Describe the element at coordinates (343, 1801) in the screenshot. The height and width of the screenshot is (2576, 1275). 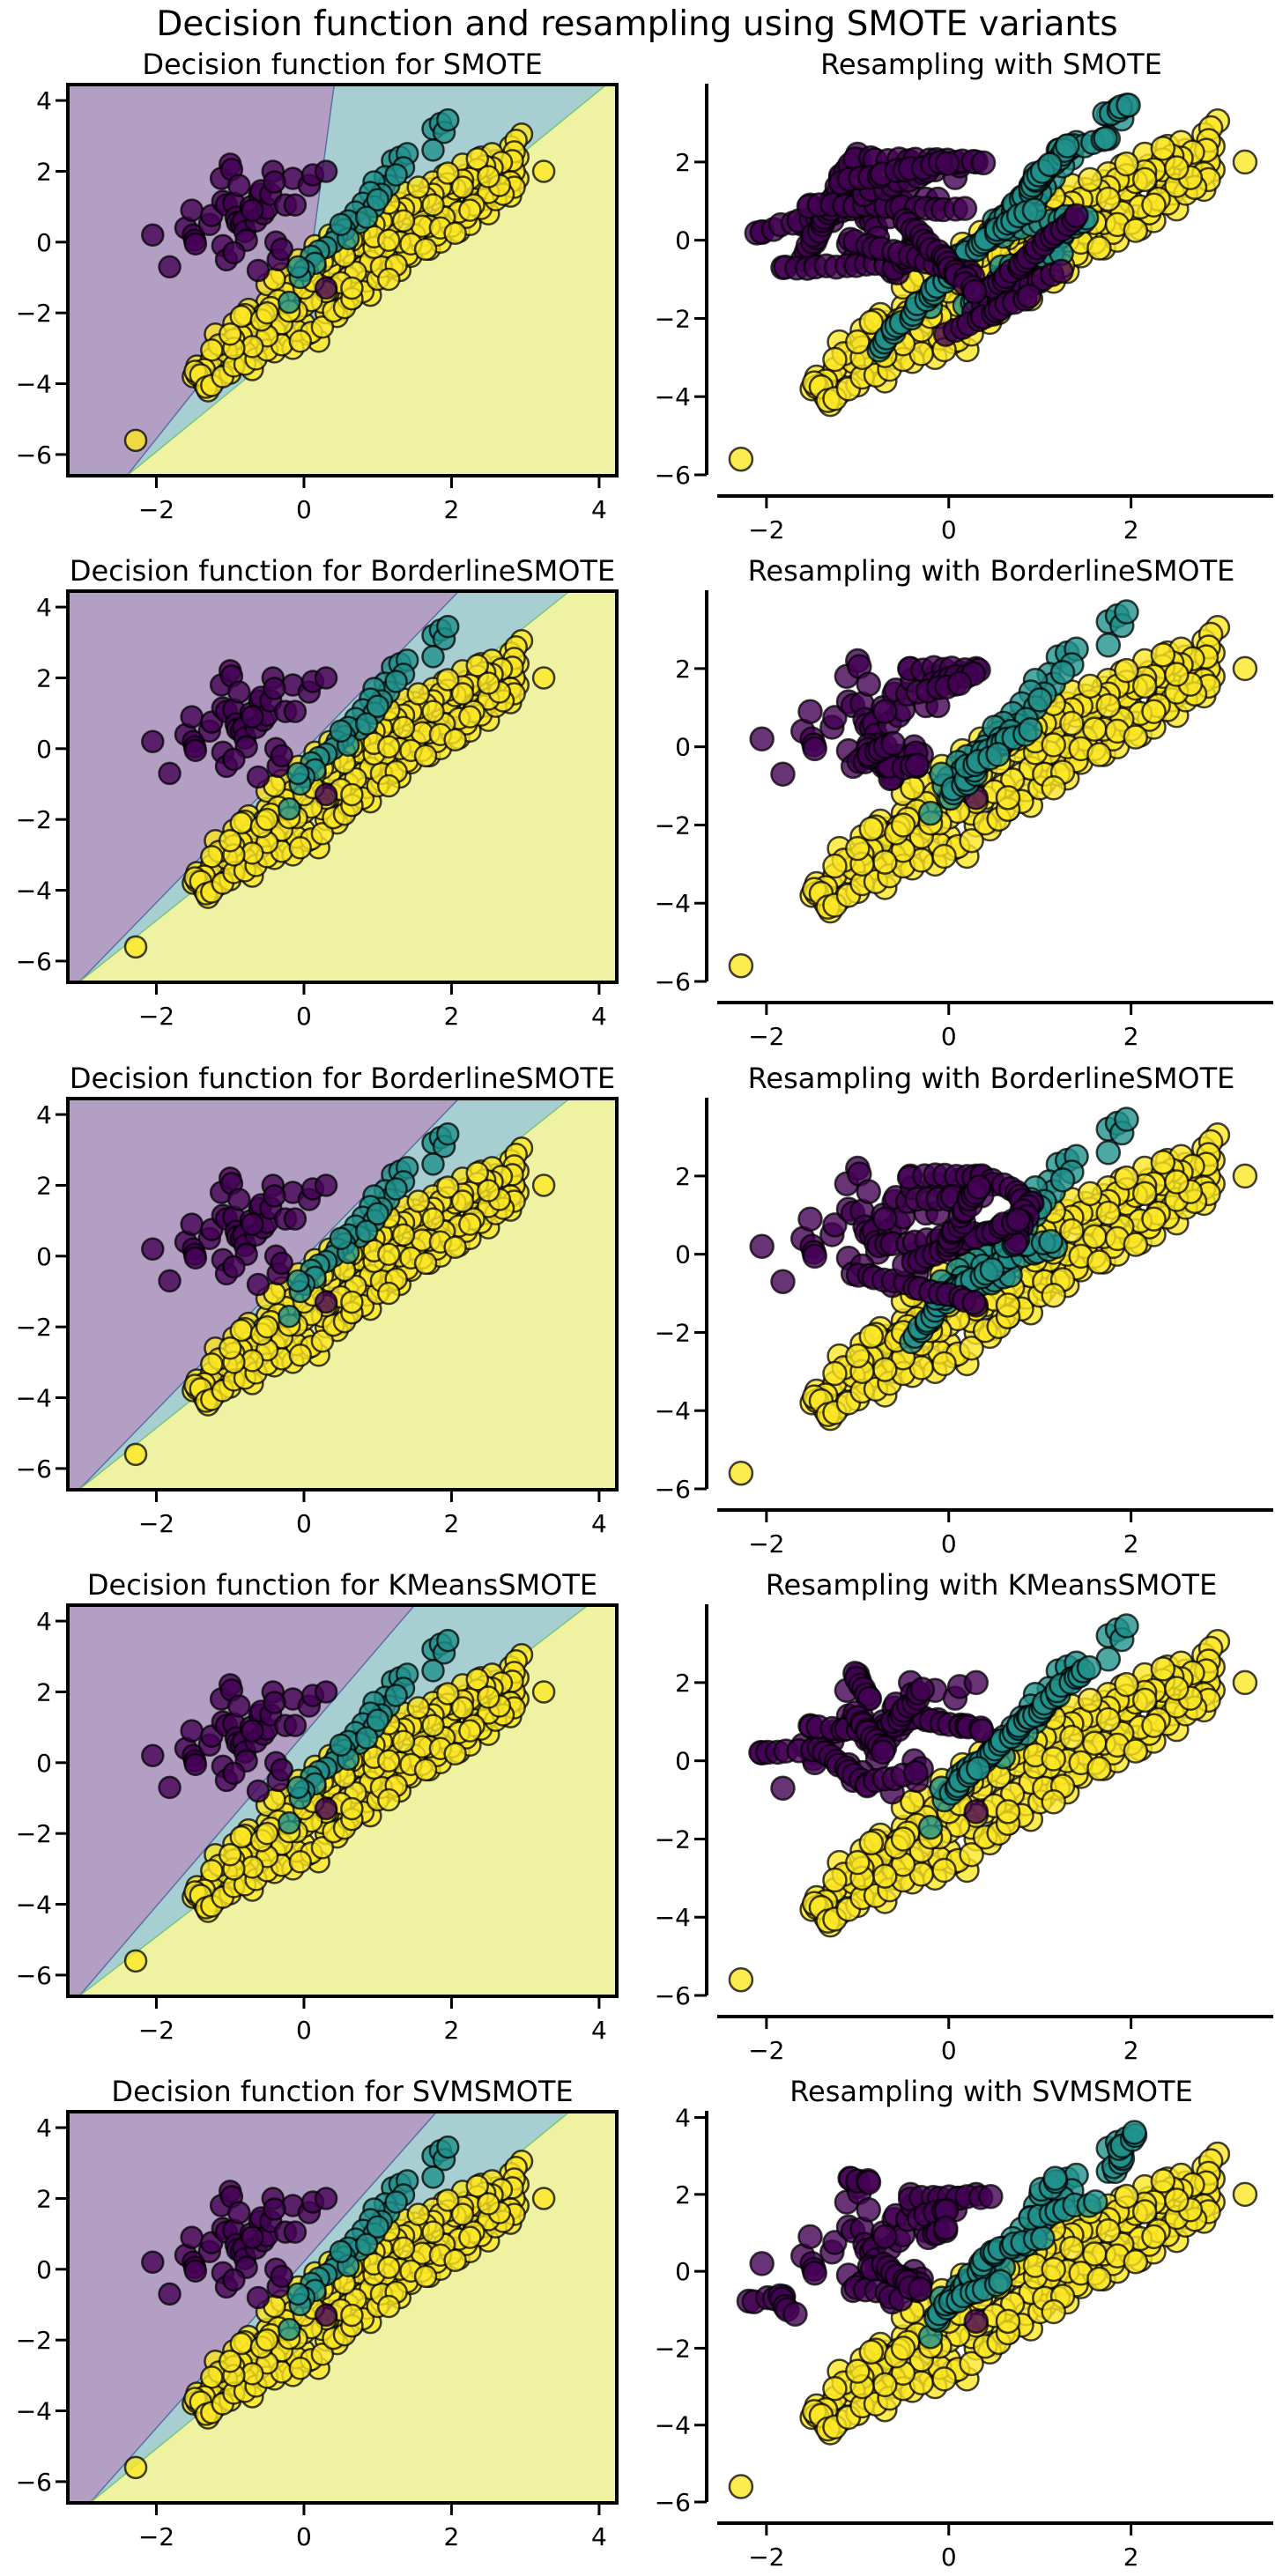
I see `axes-frame` at that location.